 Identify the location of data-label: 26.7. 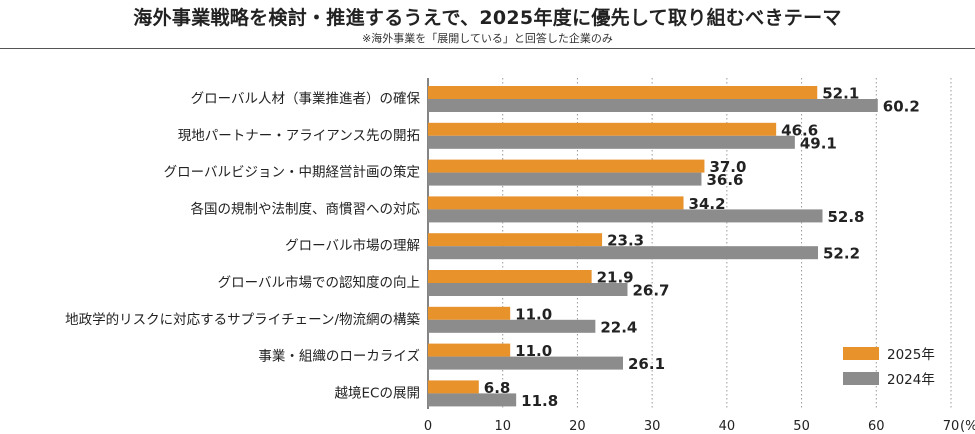
(650, 291).